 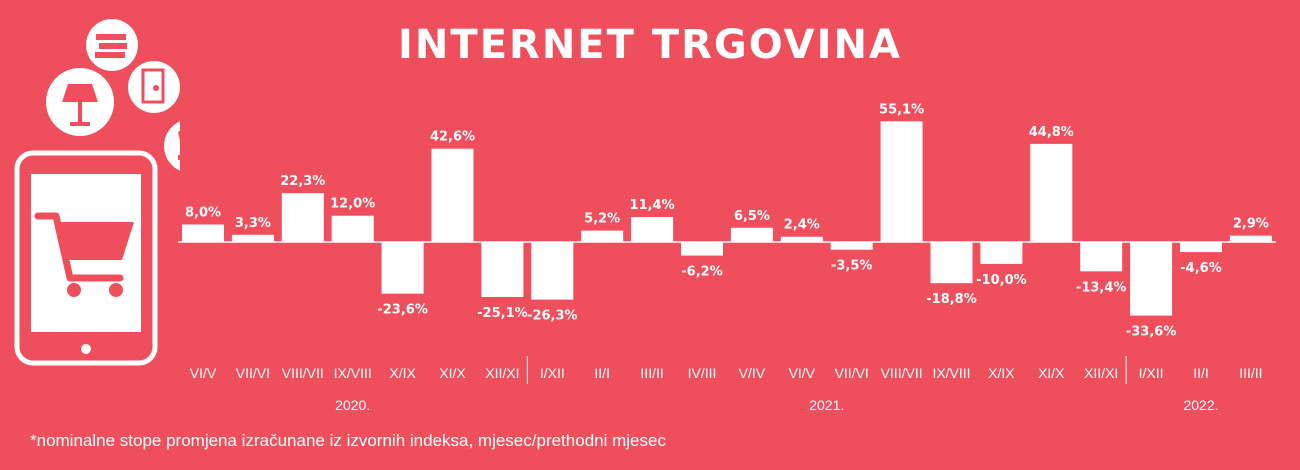 I want to click on year-label-2: 2022., so click(x=1200, y=405).